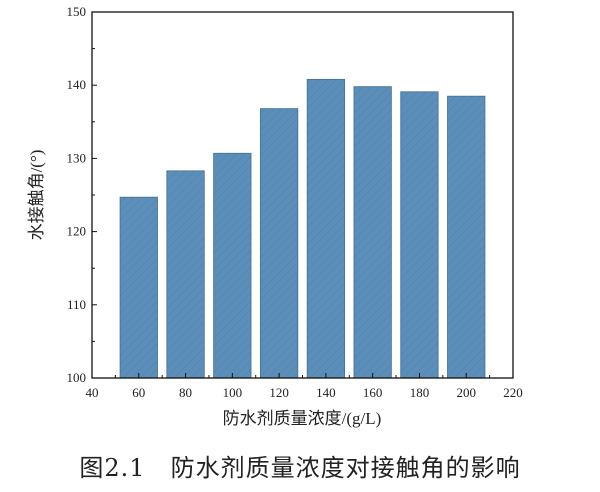 The image size is (600, 492). I want to click on y-tick-label: 110, so click(76, 304).